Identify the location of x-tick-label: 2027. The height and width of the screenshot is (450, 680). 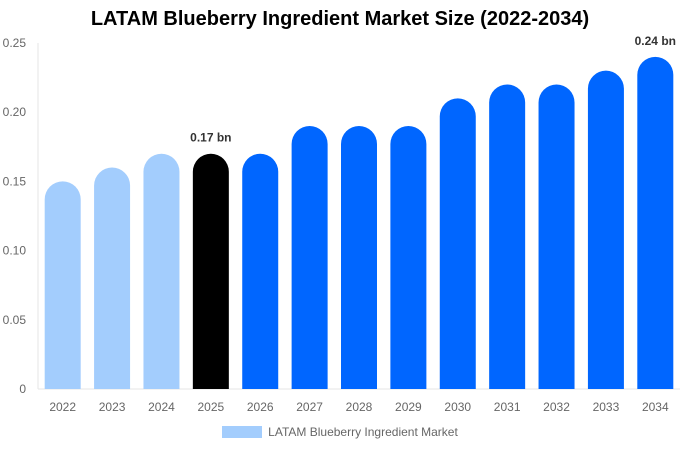
(309, 407).